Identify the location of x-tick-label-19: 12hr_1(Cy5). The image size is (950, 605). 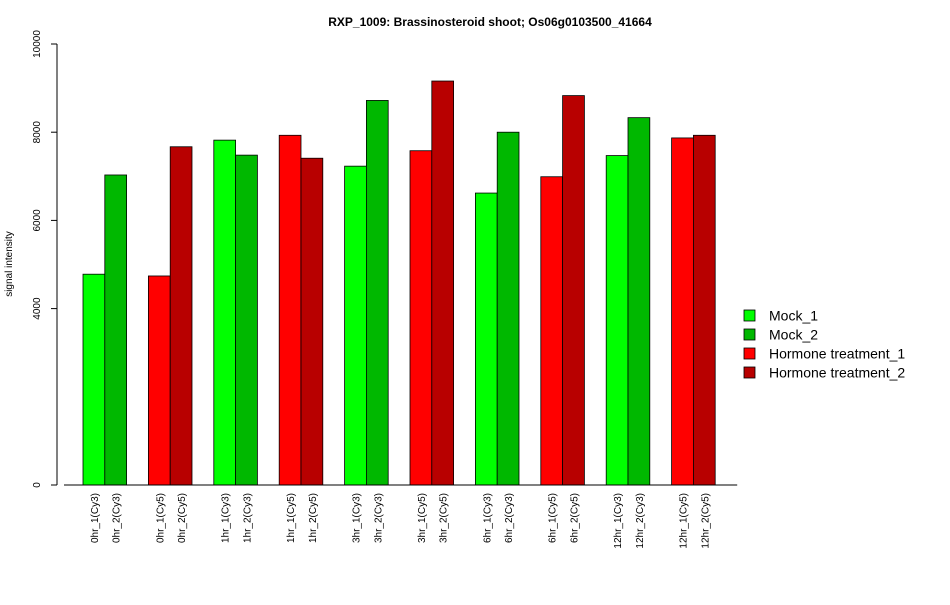
(684, 521).